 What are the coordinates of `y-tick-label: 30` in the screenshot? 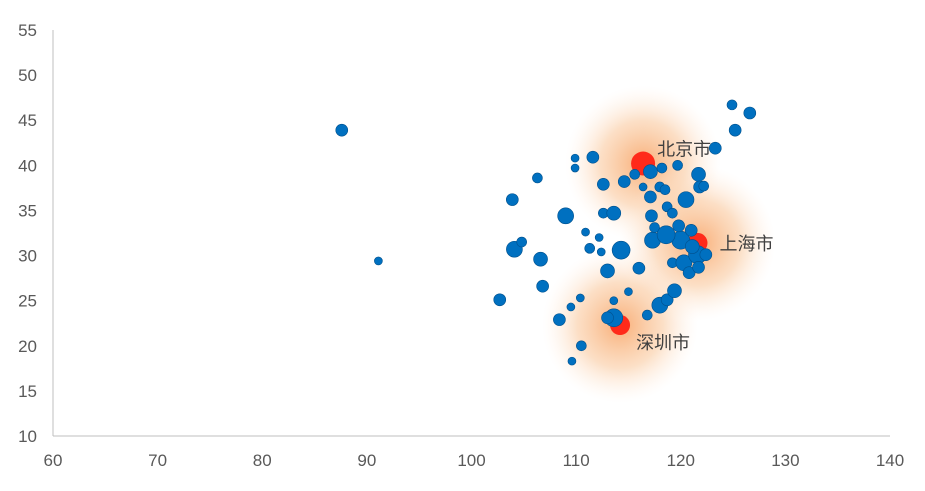 It's located at (27, 256).